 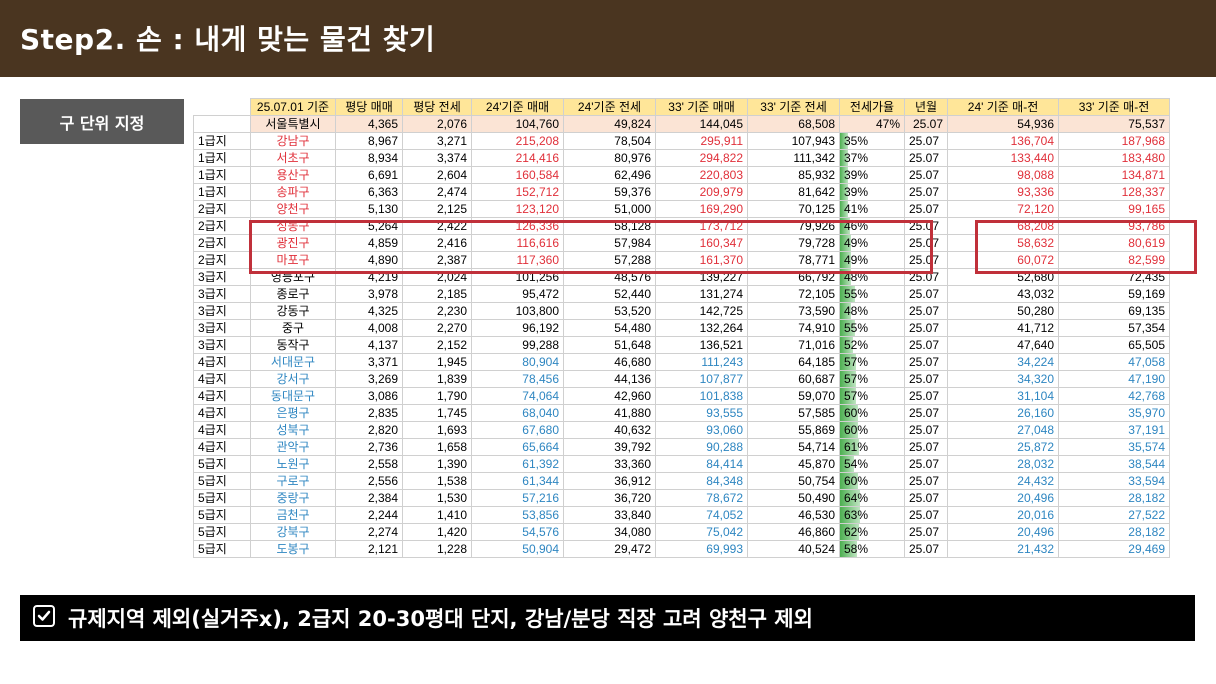 I want to click on value-cell: 25,872, so click(x=1003, y=447).